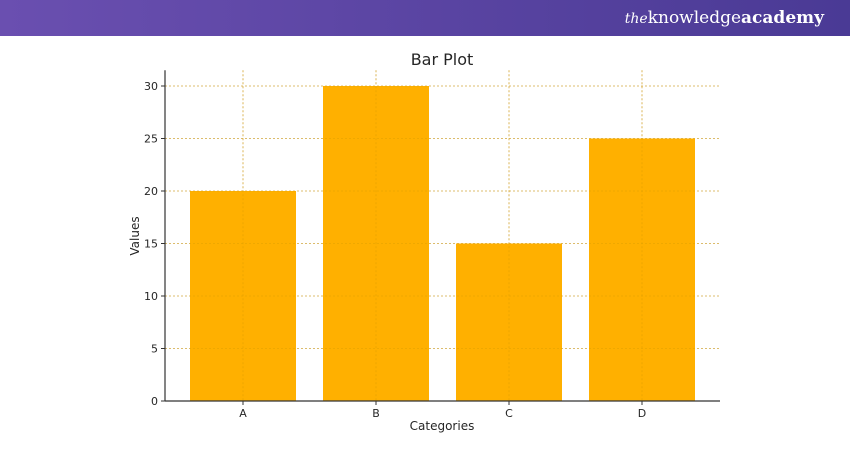 The width and height of the screenshot is (850, 454). I want to click on x-tick-label: C, so click(509, 413).